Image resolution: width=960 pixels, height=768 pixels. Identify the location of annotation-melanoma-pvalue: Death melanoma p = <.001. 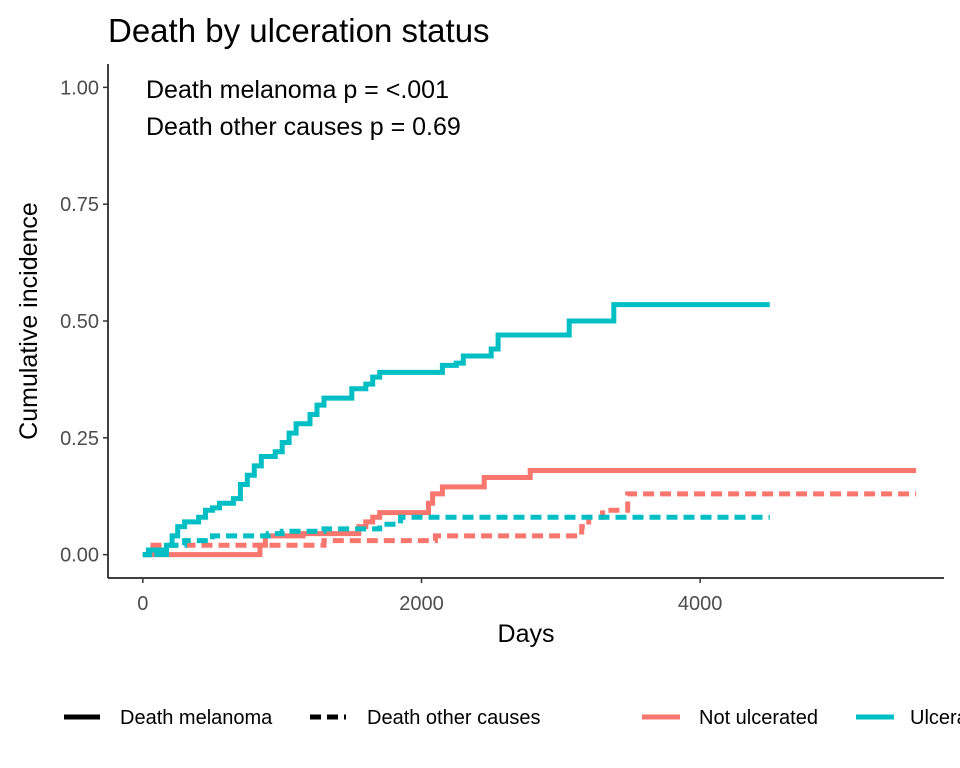
(297, 90).